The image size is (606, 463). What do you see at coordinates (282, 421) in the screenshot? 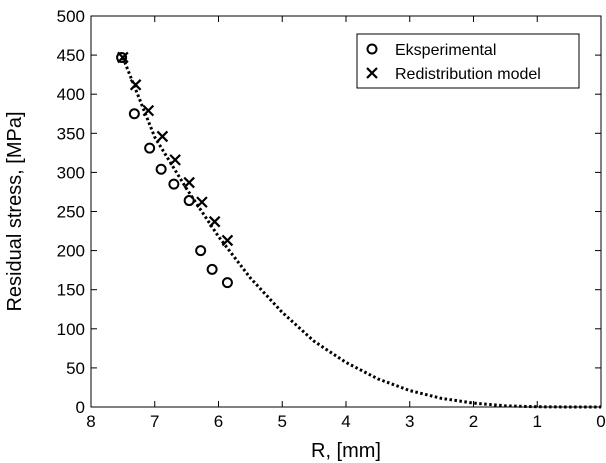
I see `x-tick-label: 5` at bounding box center [282, 421].